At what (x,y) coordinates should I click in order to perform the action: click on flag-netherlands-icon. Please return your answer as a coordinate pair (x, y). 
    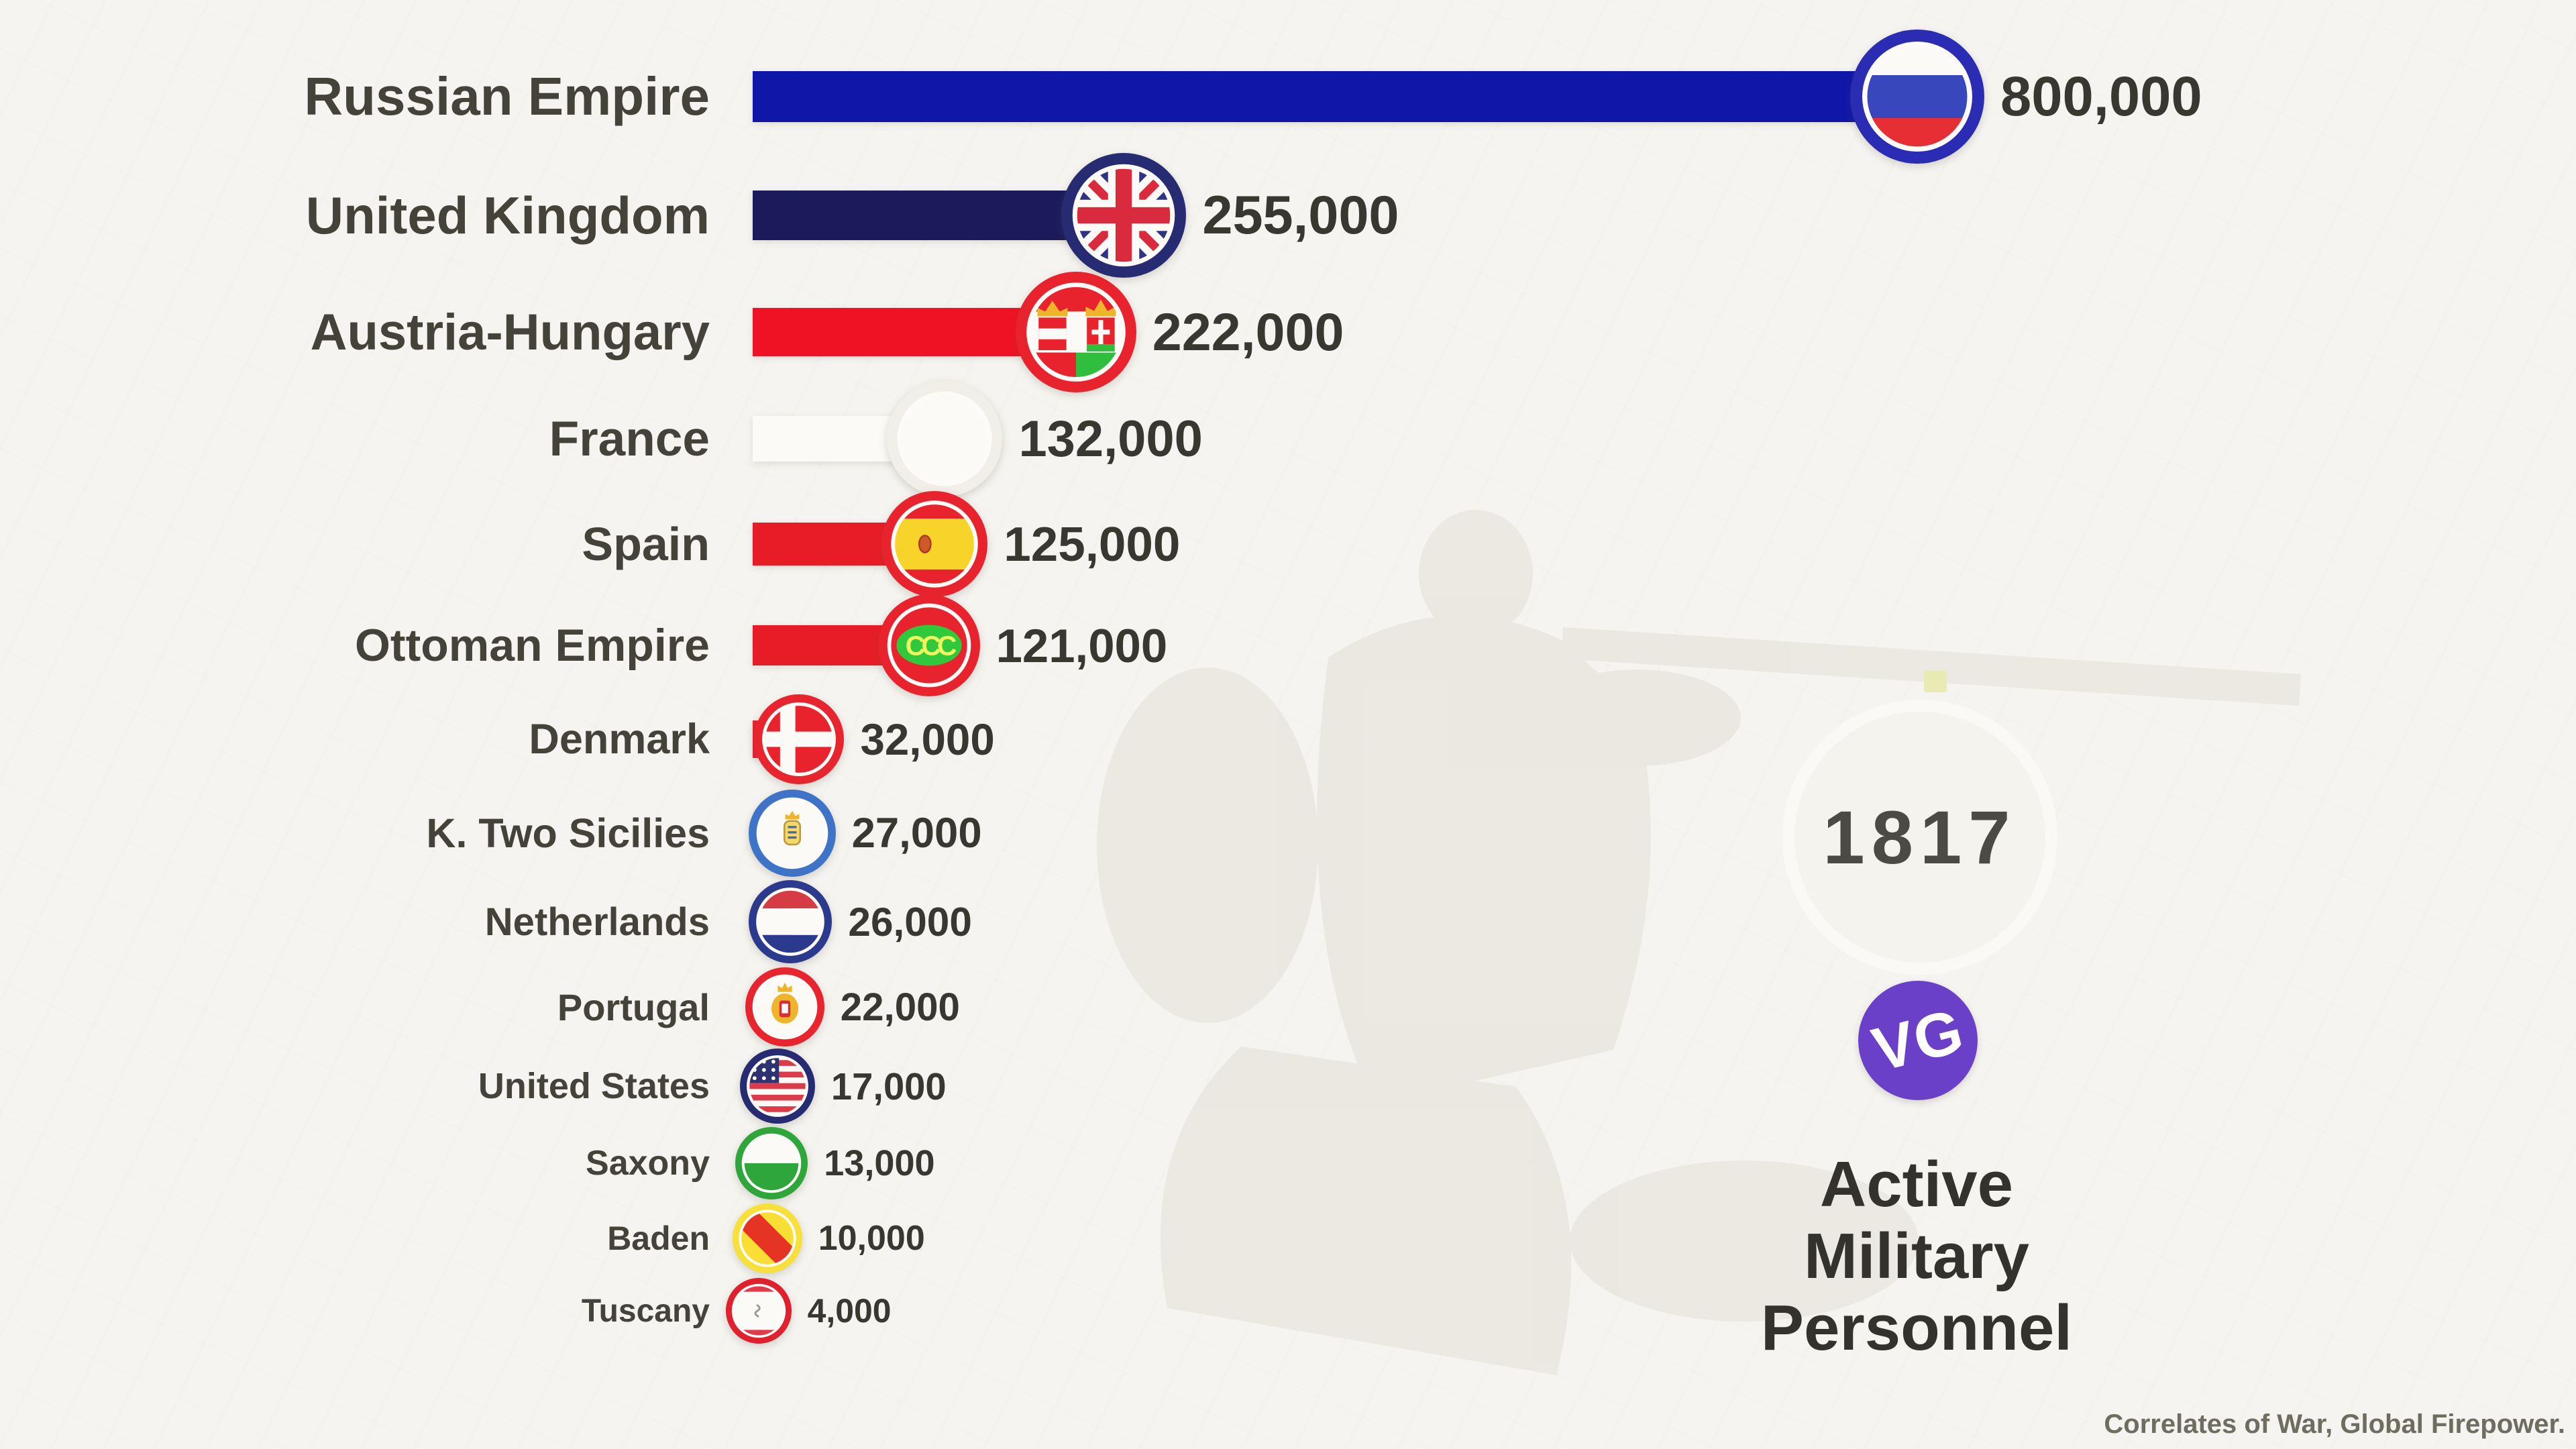
    Looking at the image, I should click on (791, 921).